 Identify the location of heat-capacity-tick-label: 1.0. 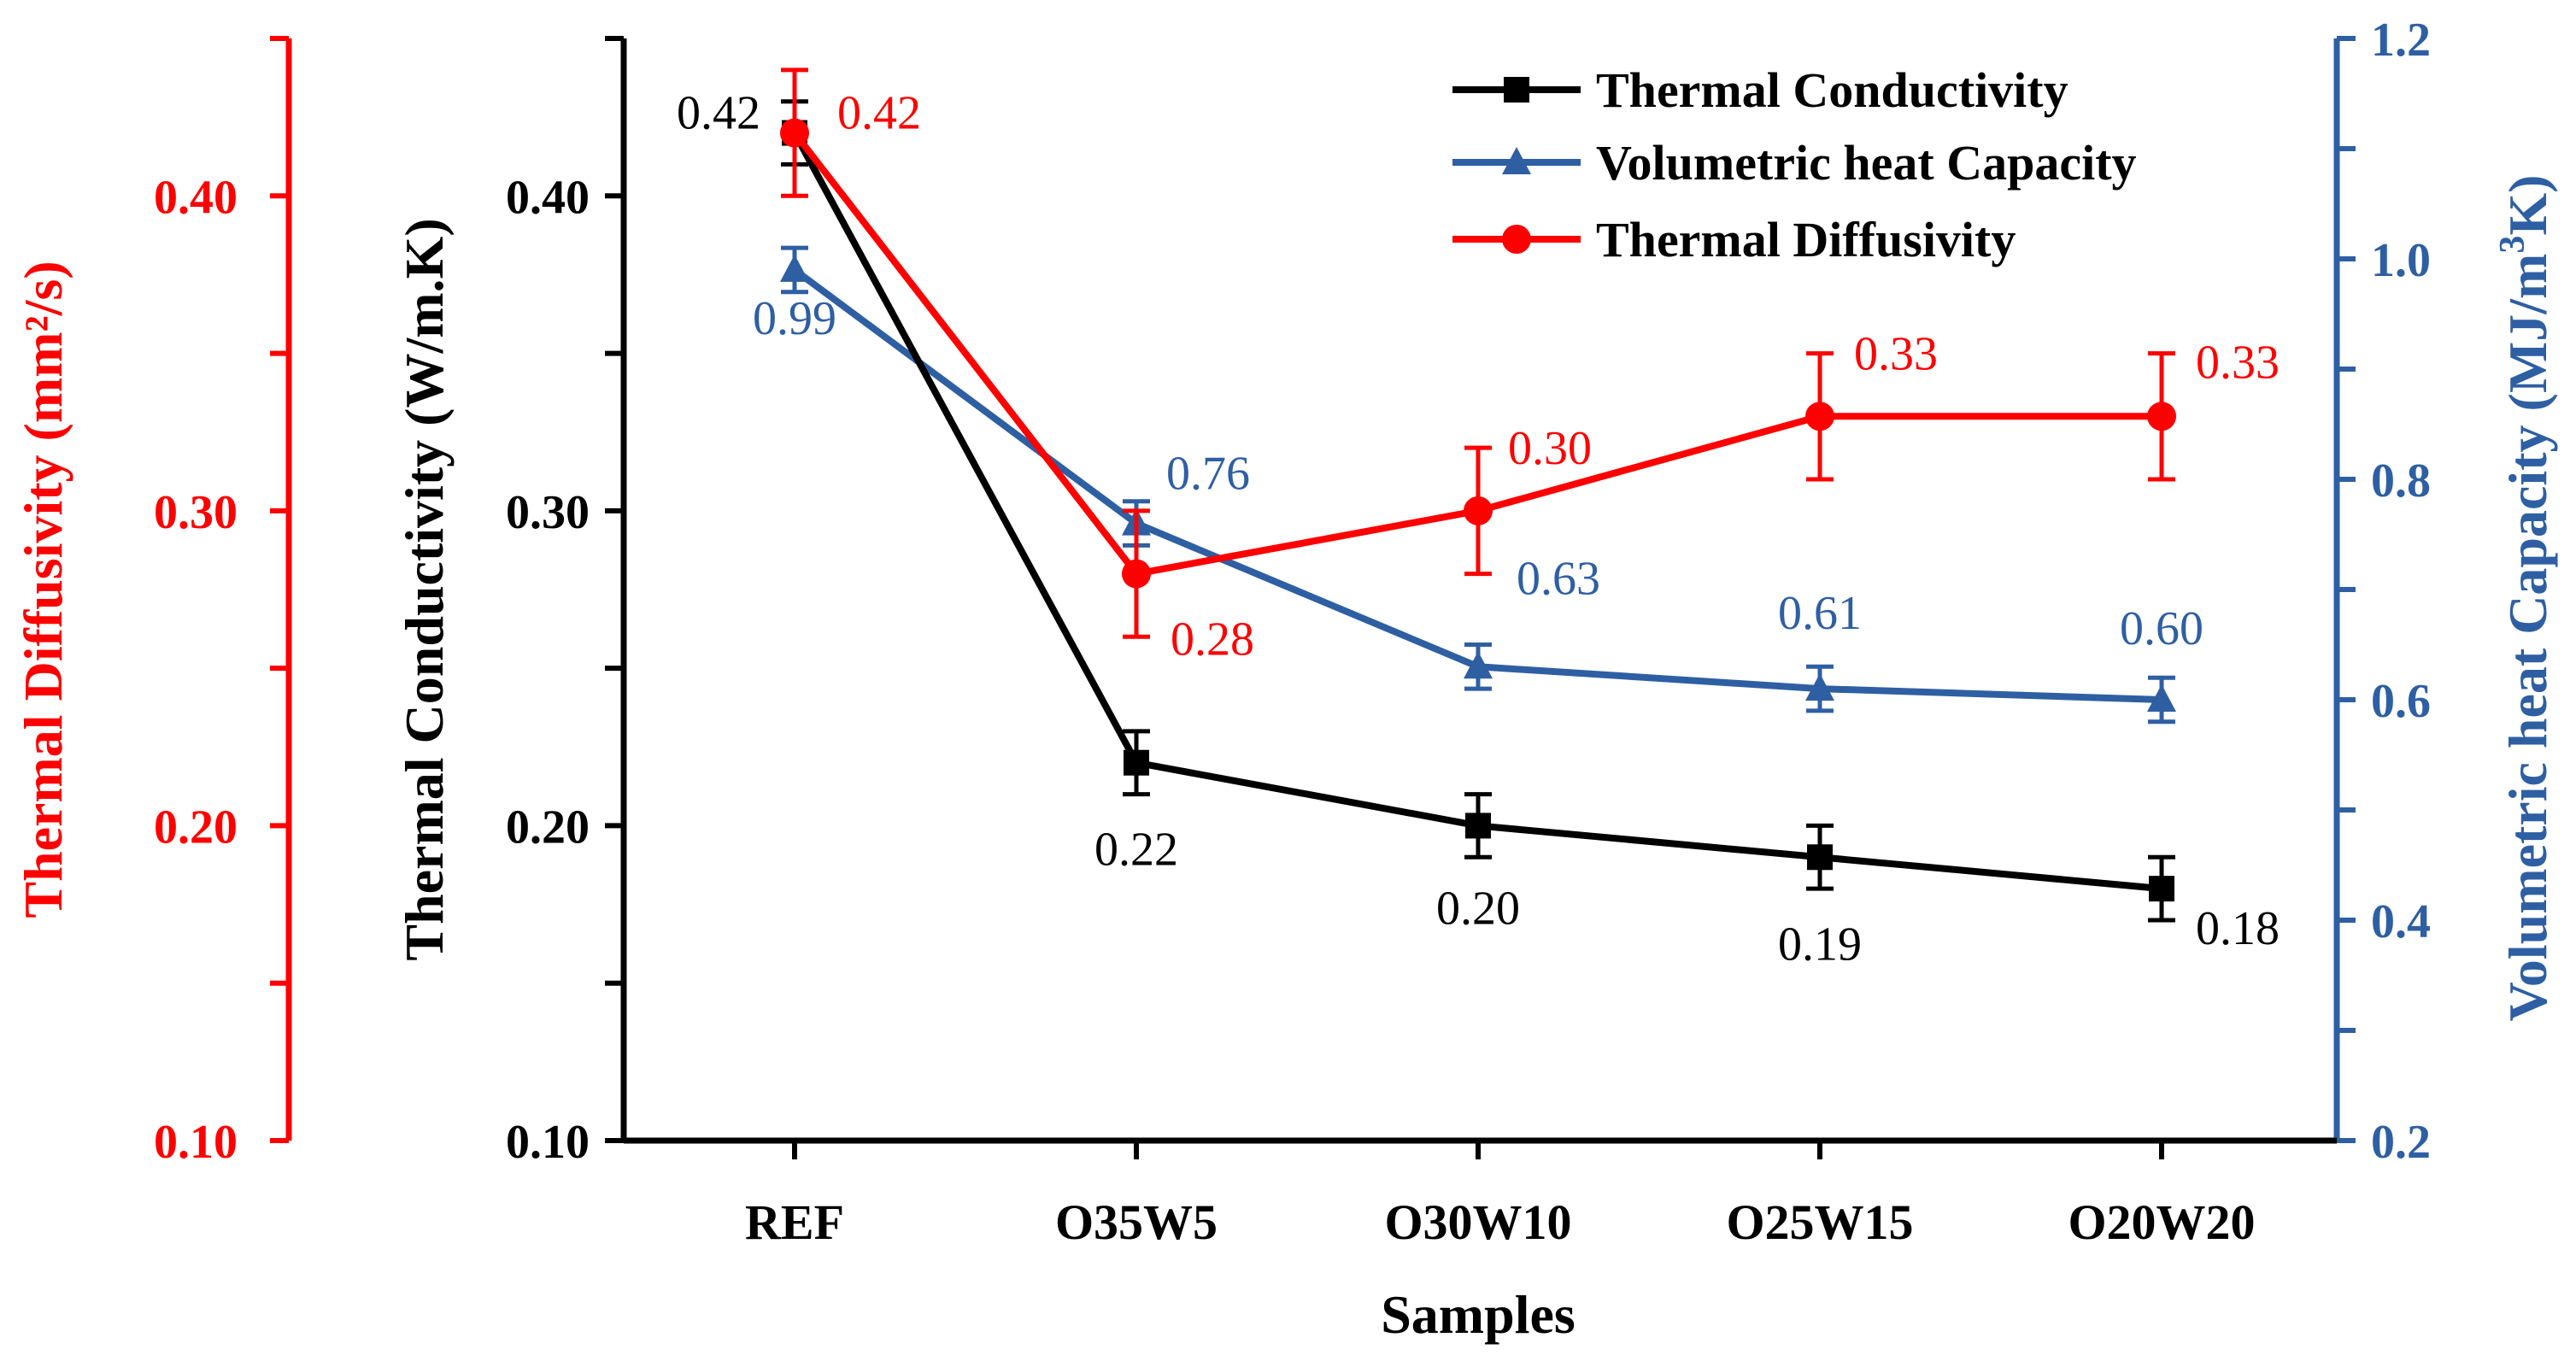
(2401, 260).